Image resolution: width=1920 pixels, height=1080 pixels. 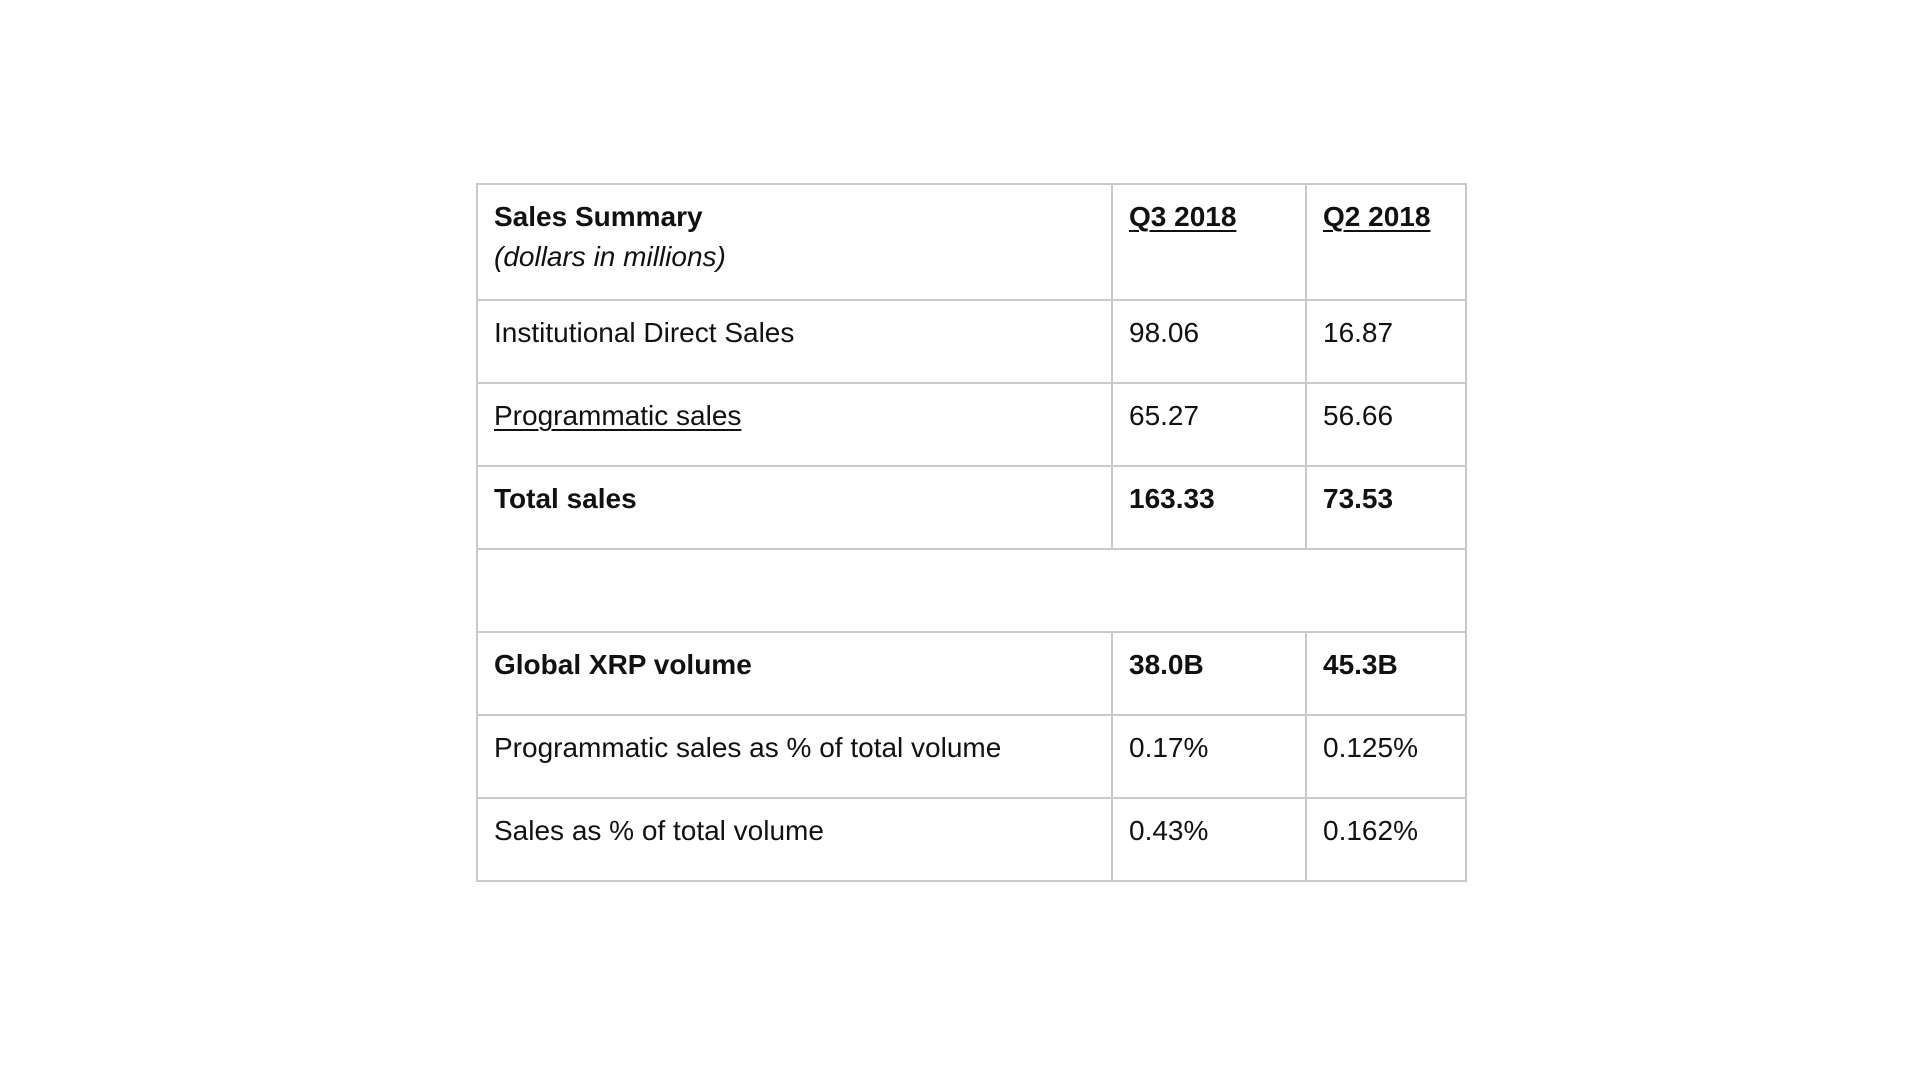 What do you see at coordinates (1209, 341) in the screenshot?
I see `cell: 98.06` at bounding box center [1209, 341].